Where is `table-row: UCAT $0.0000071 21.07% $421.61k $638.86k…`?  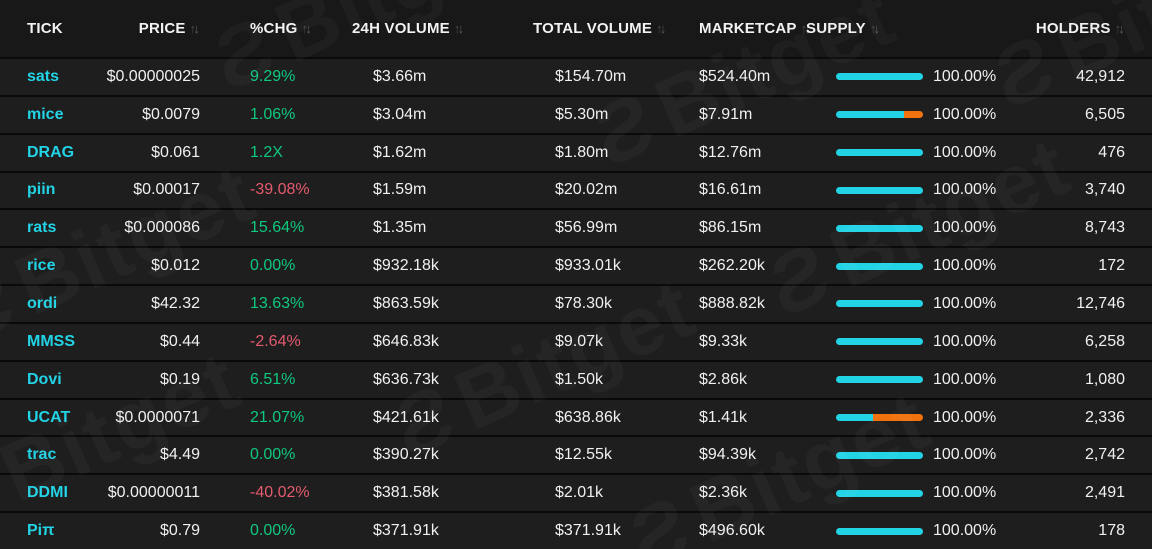 table-row: UCAT $0.0000071 21.07% $421.61k $638.86k… is located at coordinates (576, 416).